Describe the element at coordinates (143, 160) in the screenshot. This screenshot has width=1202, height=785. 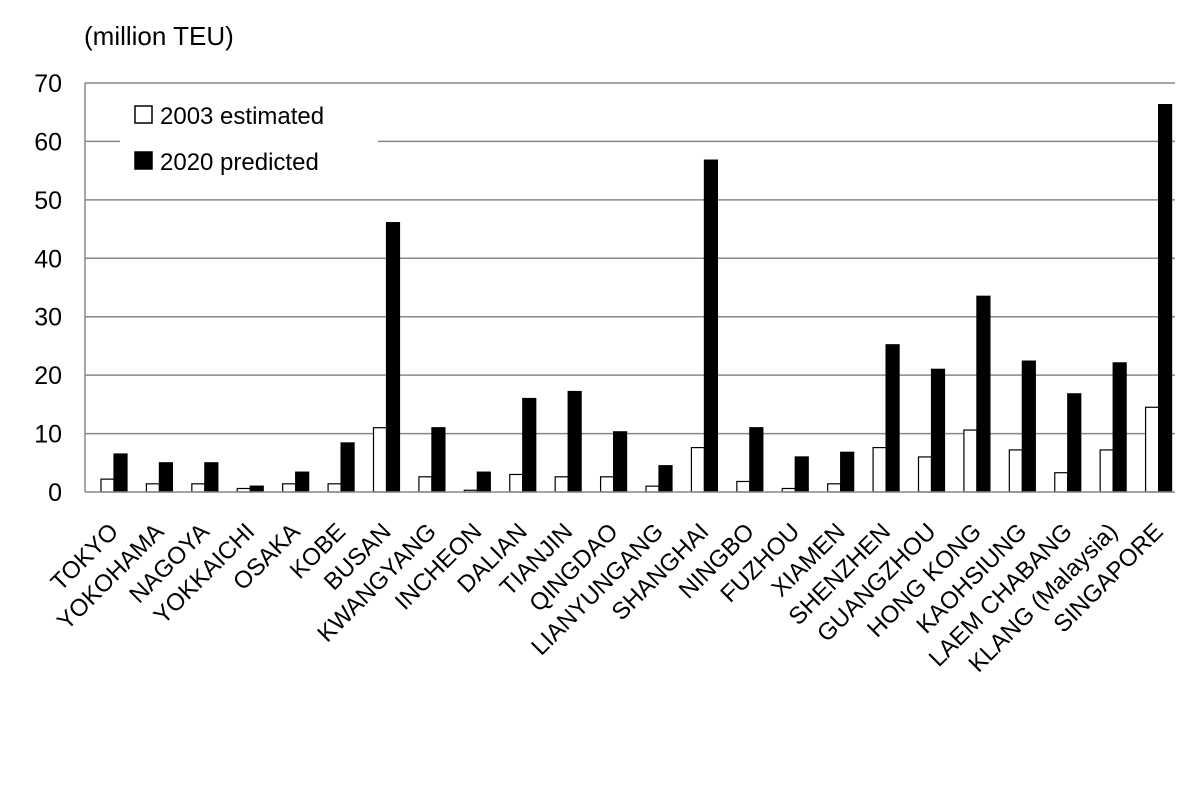
I see `legend-swatch-2020` at that location.